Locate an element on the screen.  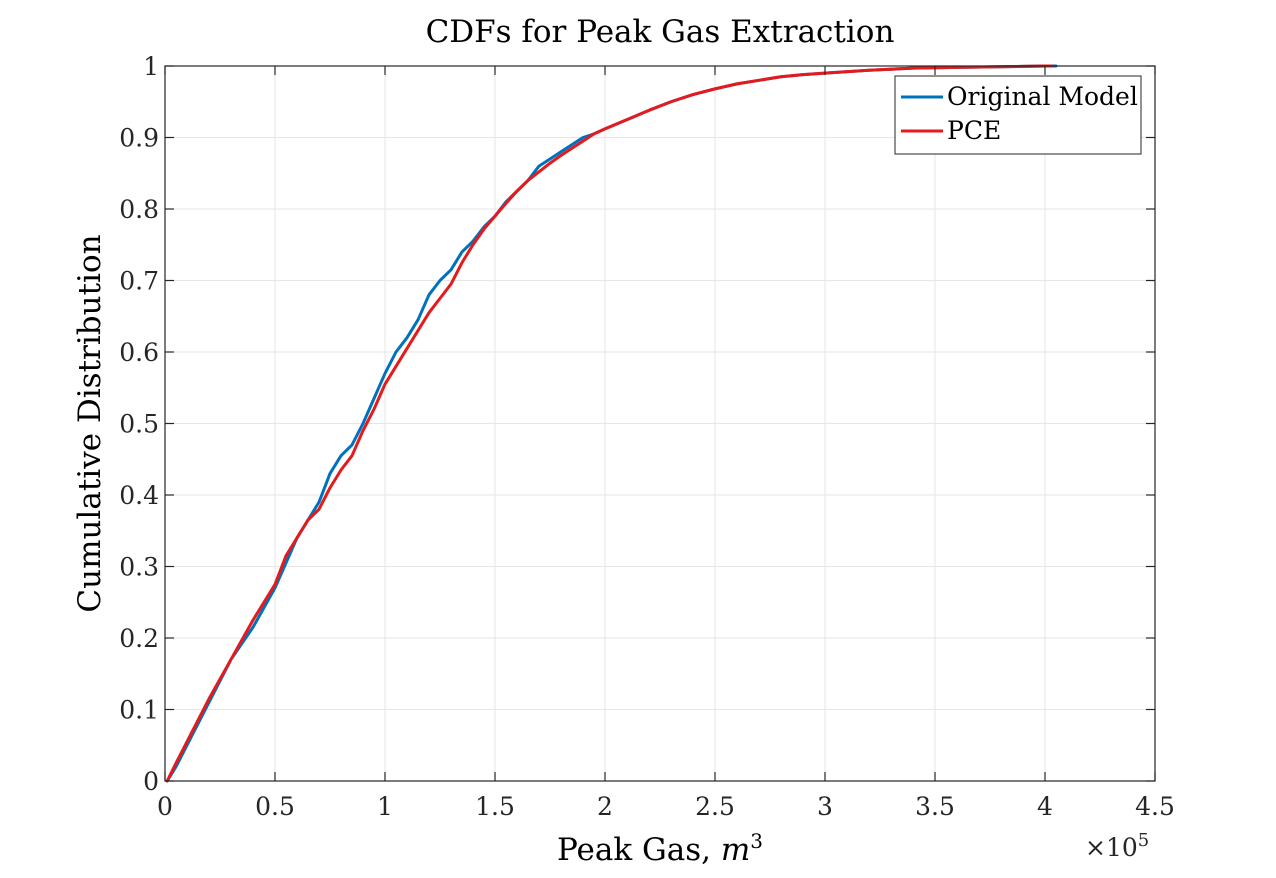
y-axis-label: Cumulative Distribution is located at coordinates (90, 423).